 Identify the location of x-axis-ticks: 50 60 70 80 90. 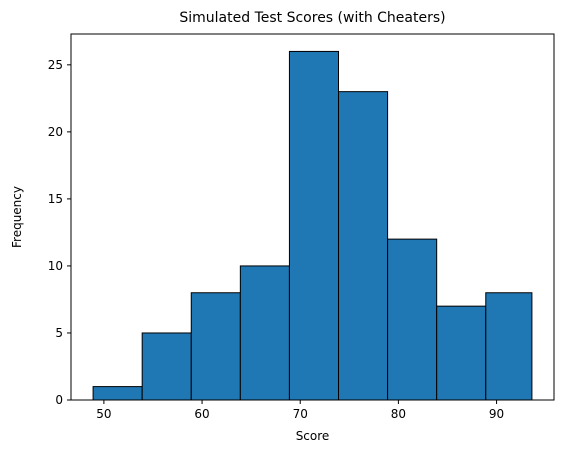
(300, 410).